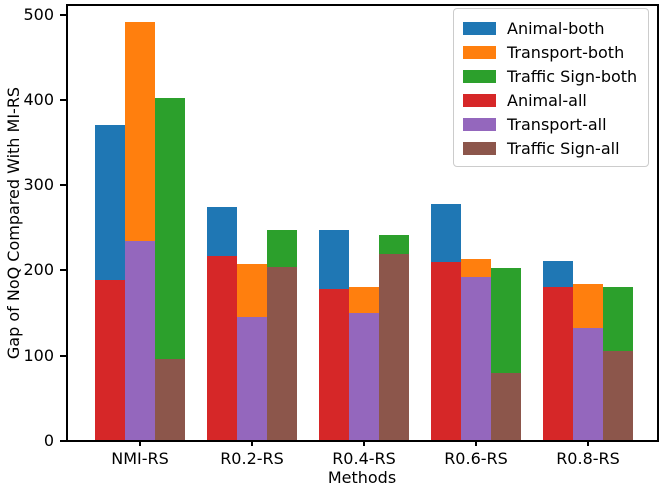 This screenshot has height=492, width=664. Describe the element at coordinates (38, 99) in the screenshot. I see `y-tick-label: 400` at that location.